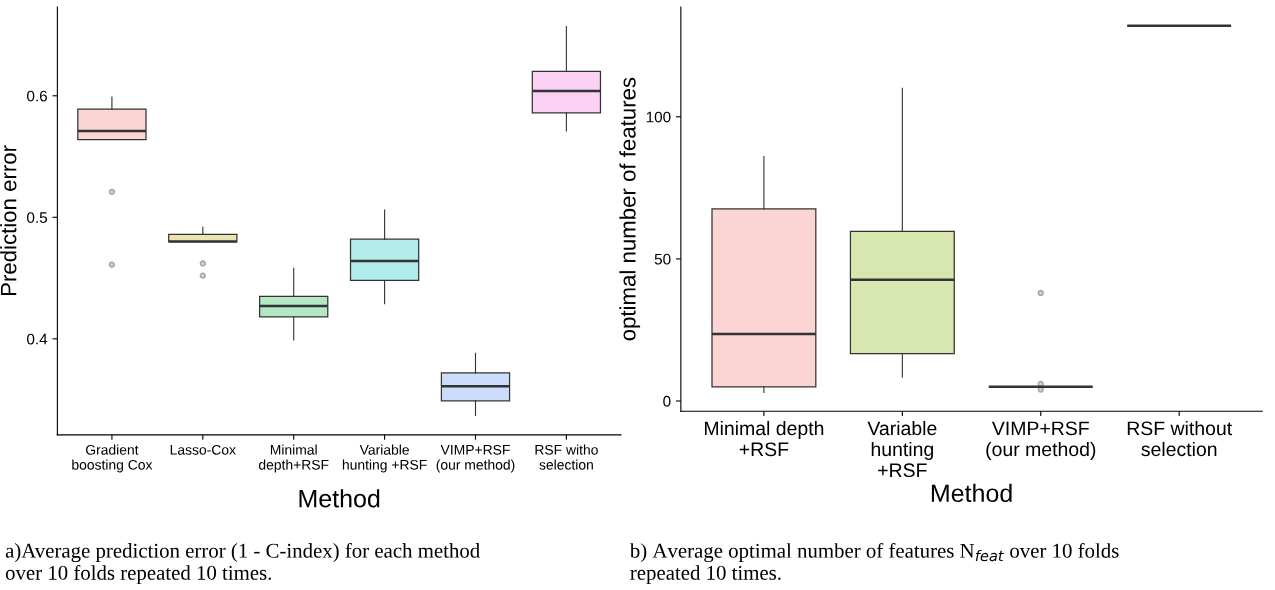  I want to click on text: b) Average optimal number of features N$_{feat}$ over 10 folds repeated 10 times., so click(874, 563).